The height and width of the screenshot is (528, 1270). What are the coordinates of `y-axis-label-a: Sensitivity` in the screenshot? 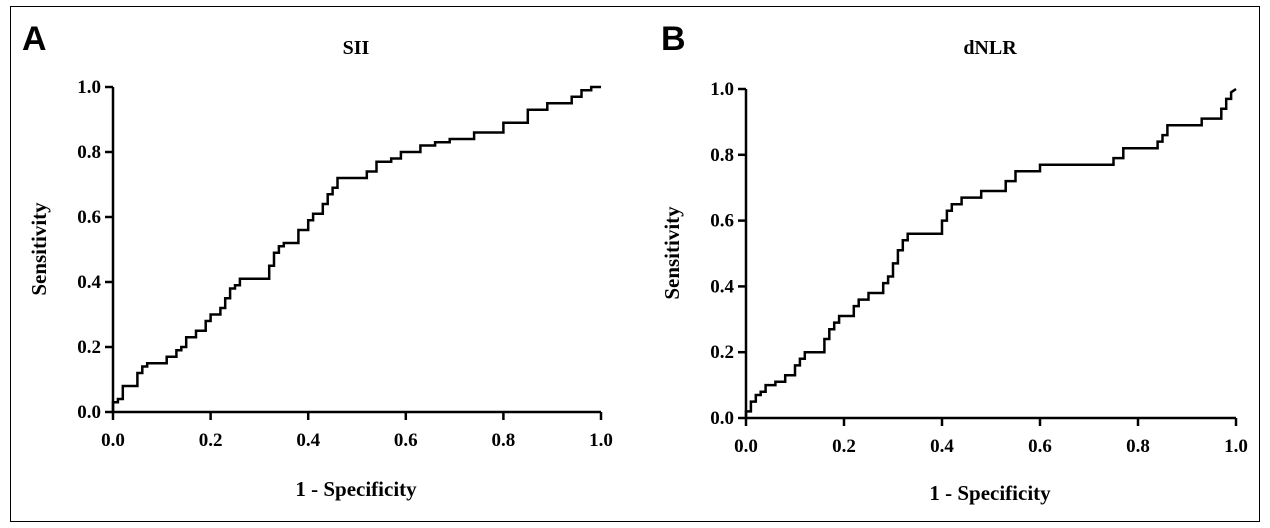 It's located at (39, 249).